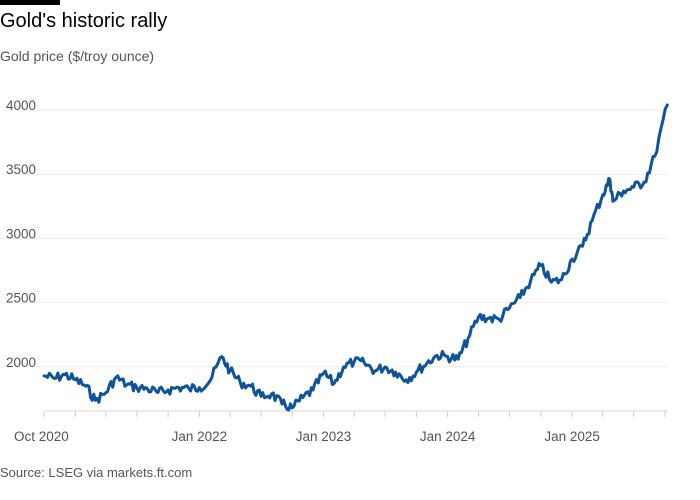 The width and height of the screenshot is (700, 500). What do you see at coordinates (324, 436) in the screenshot?
I see `x-tick-label: Jan 2023` at bounding box center [324, 436].